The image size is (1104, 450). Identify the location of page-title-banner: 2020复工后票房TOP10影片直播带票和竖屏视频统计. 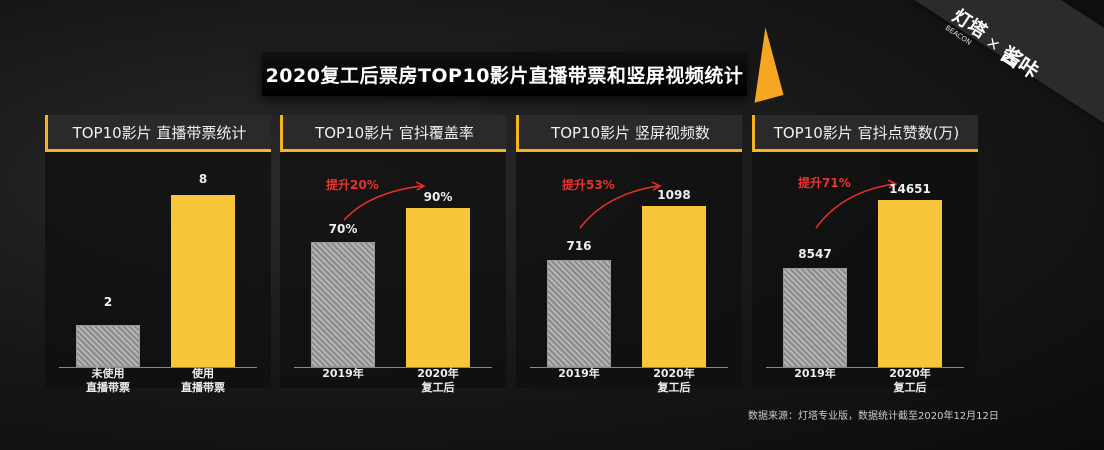
(523, 65).